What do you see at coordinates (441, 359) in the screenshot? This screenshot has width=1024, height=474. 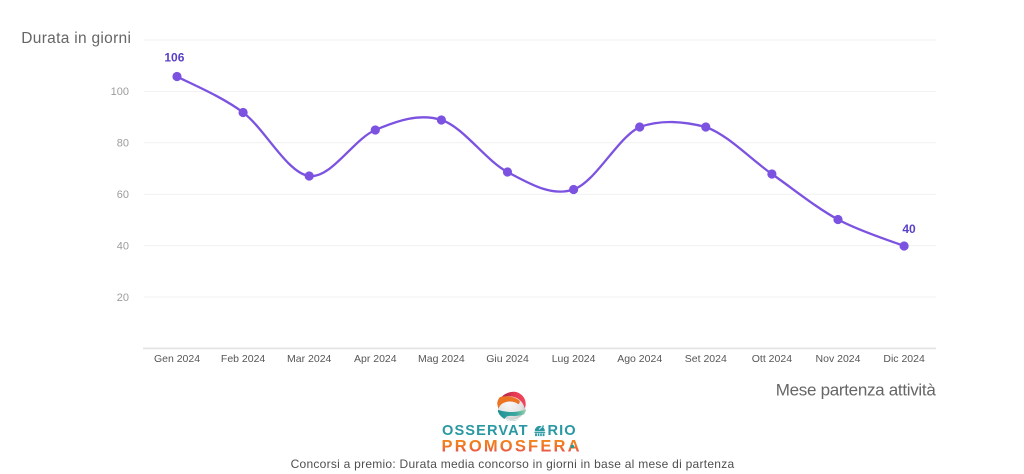 I see `svg-text: Mag 2024` at bounding box center [441, 359].